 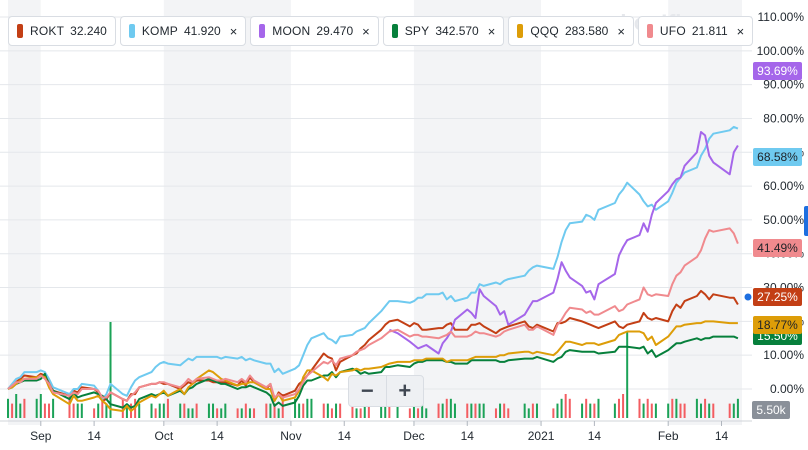 What do you see at coordinates (413, 436) in the screenshot?
I see `x-tick-label: Dec` at bounding box center [413, 436].